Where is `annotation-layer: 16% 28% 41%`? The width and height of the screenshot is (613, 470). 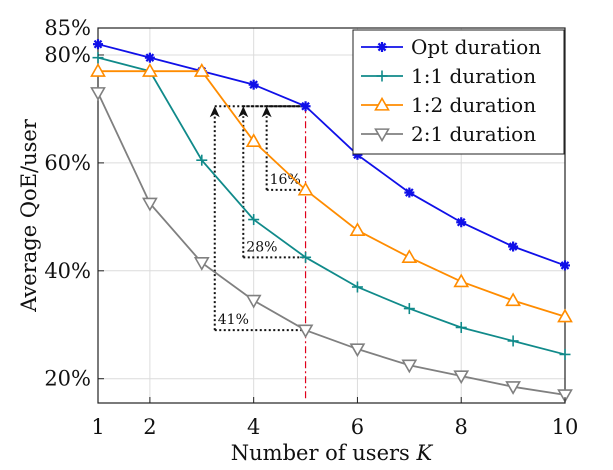 annotation-layer: 16% 28% 41% is located at coordinates (258, 253).